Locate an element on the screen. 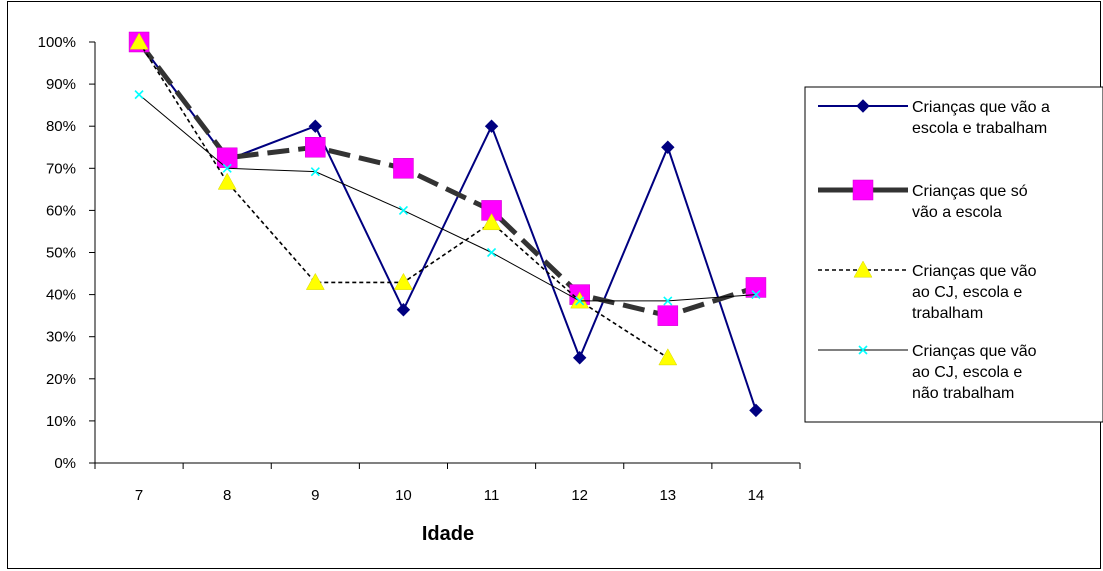 The image size is (1103, 571). x-tick-label: 14 is located at coordinates (756, 495).